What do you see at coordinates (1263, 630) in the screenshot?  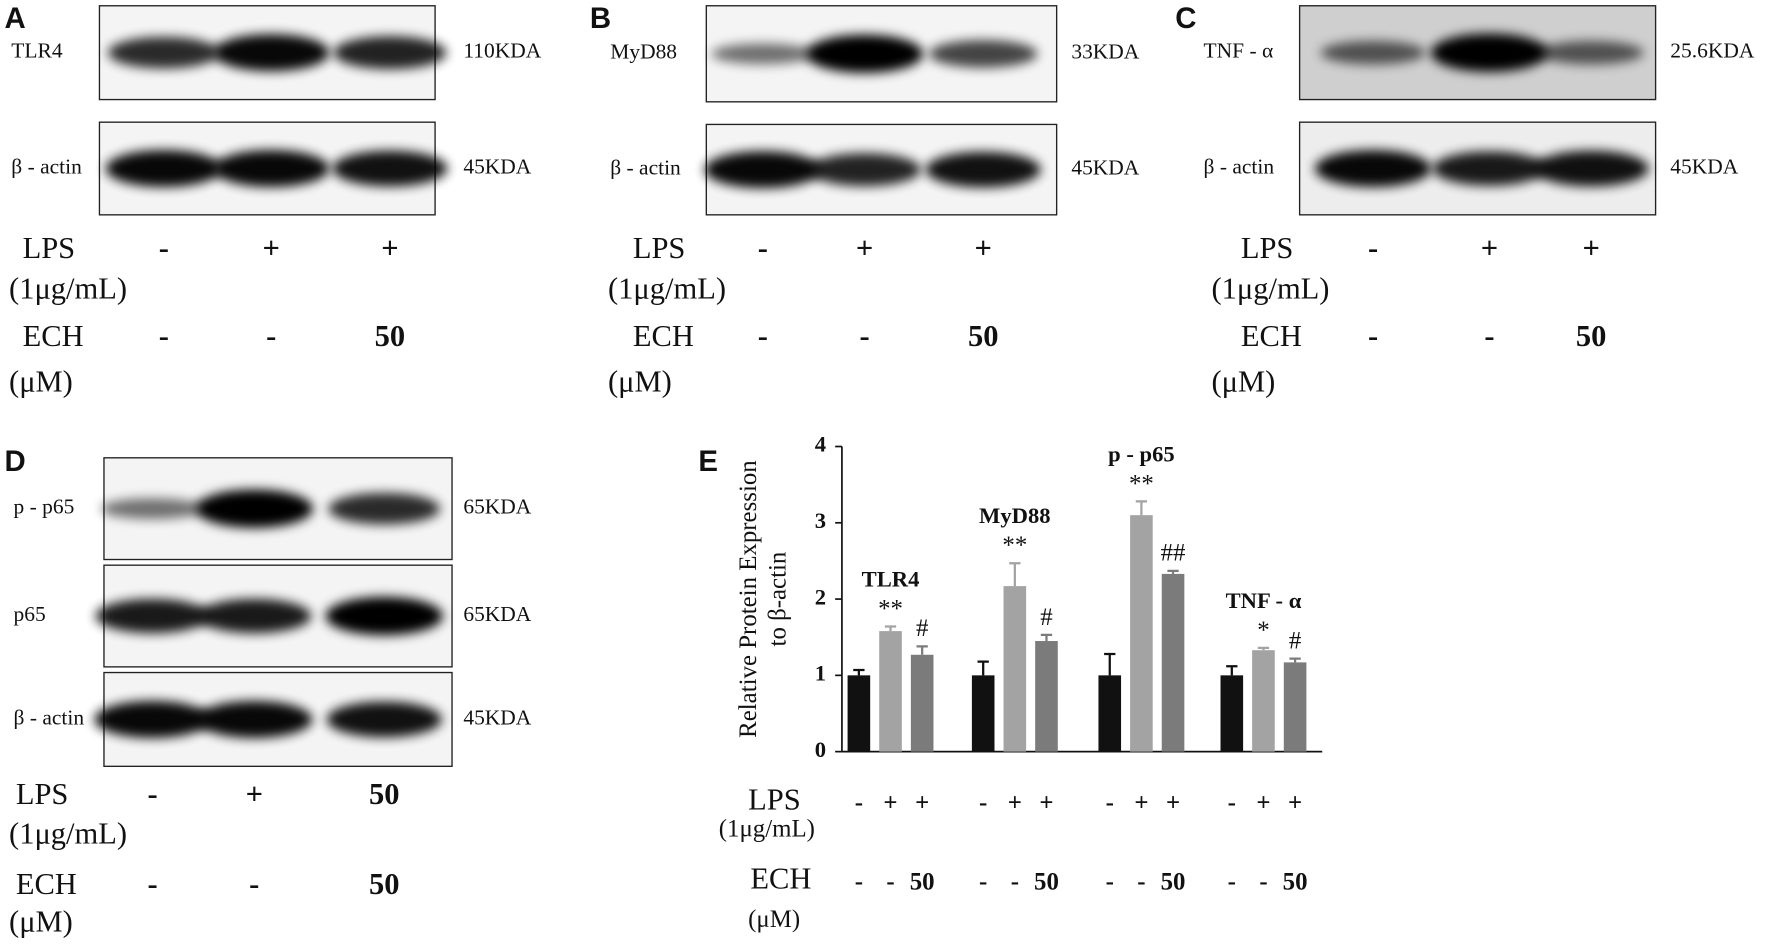 I see `significance: *` at bounding box center [1263, 630].